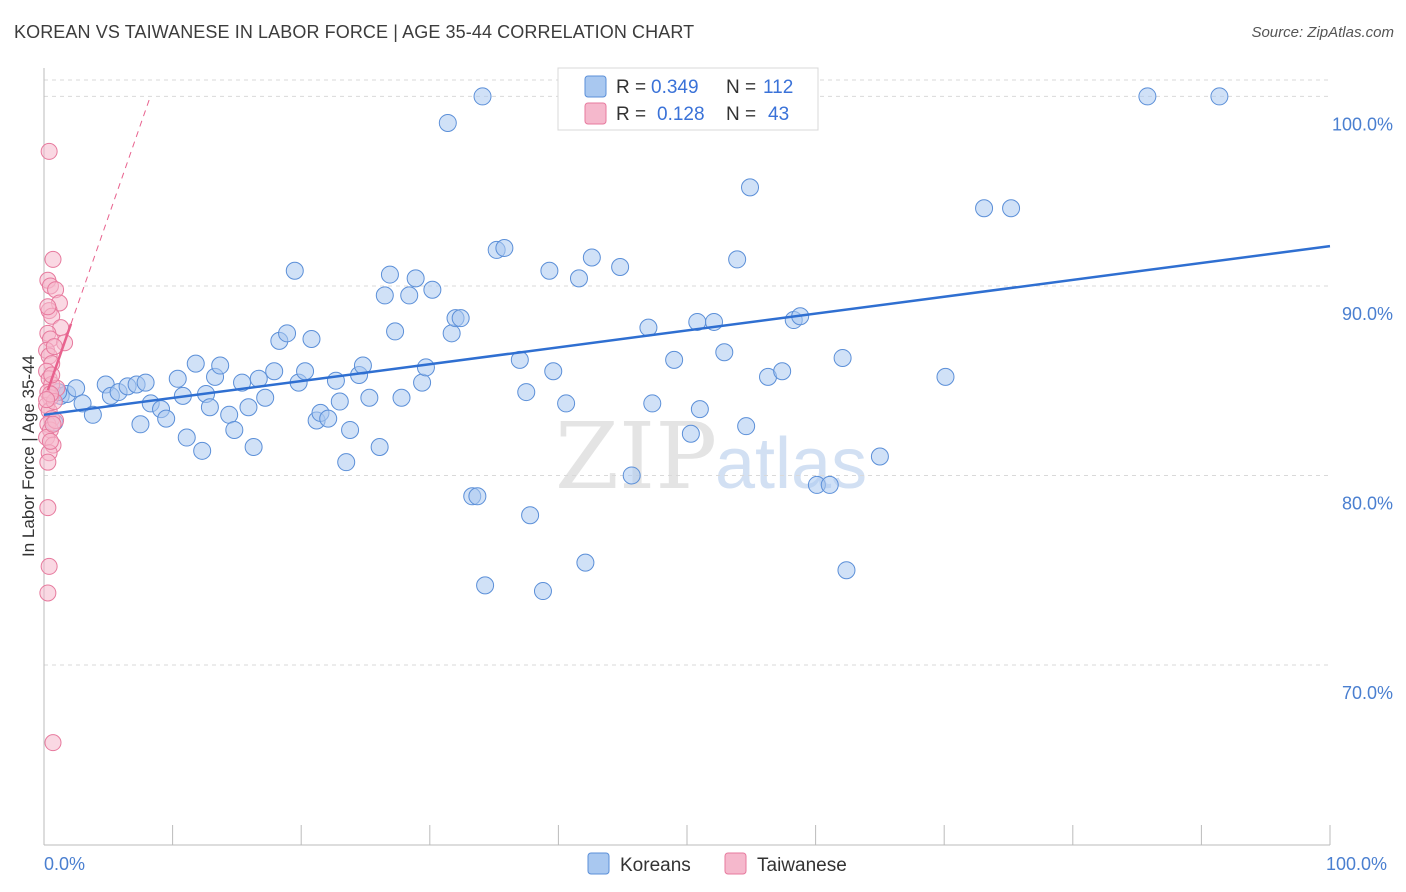  What do you see at coordinates (687, 835) in the screenshot?
I see `x-ticks` at bounding box center [687, 835].